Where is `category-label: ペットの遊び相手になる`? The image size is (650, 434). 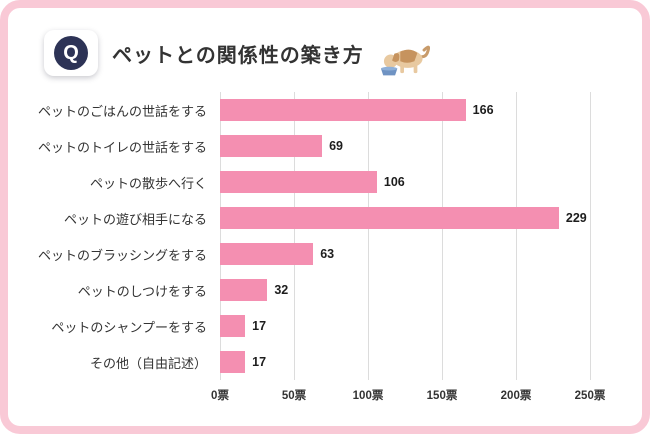 category-label: ペットの遊び相手になる is located at coordinates (135, 219).